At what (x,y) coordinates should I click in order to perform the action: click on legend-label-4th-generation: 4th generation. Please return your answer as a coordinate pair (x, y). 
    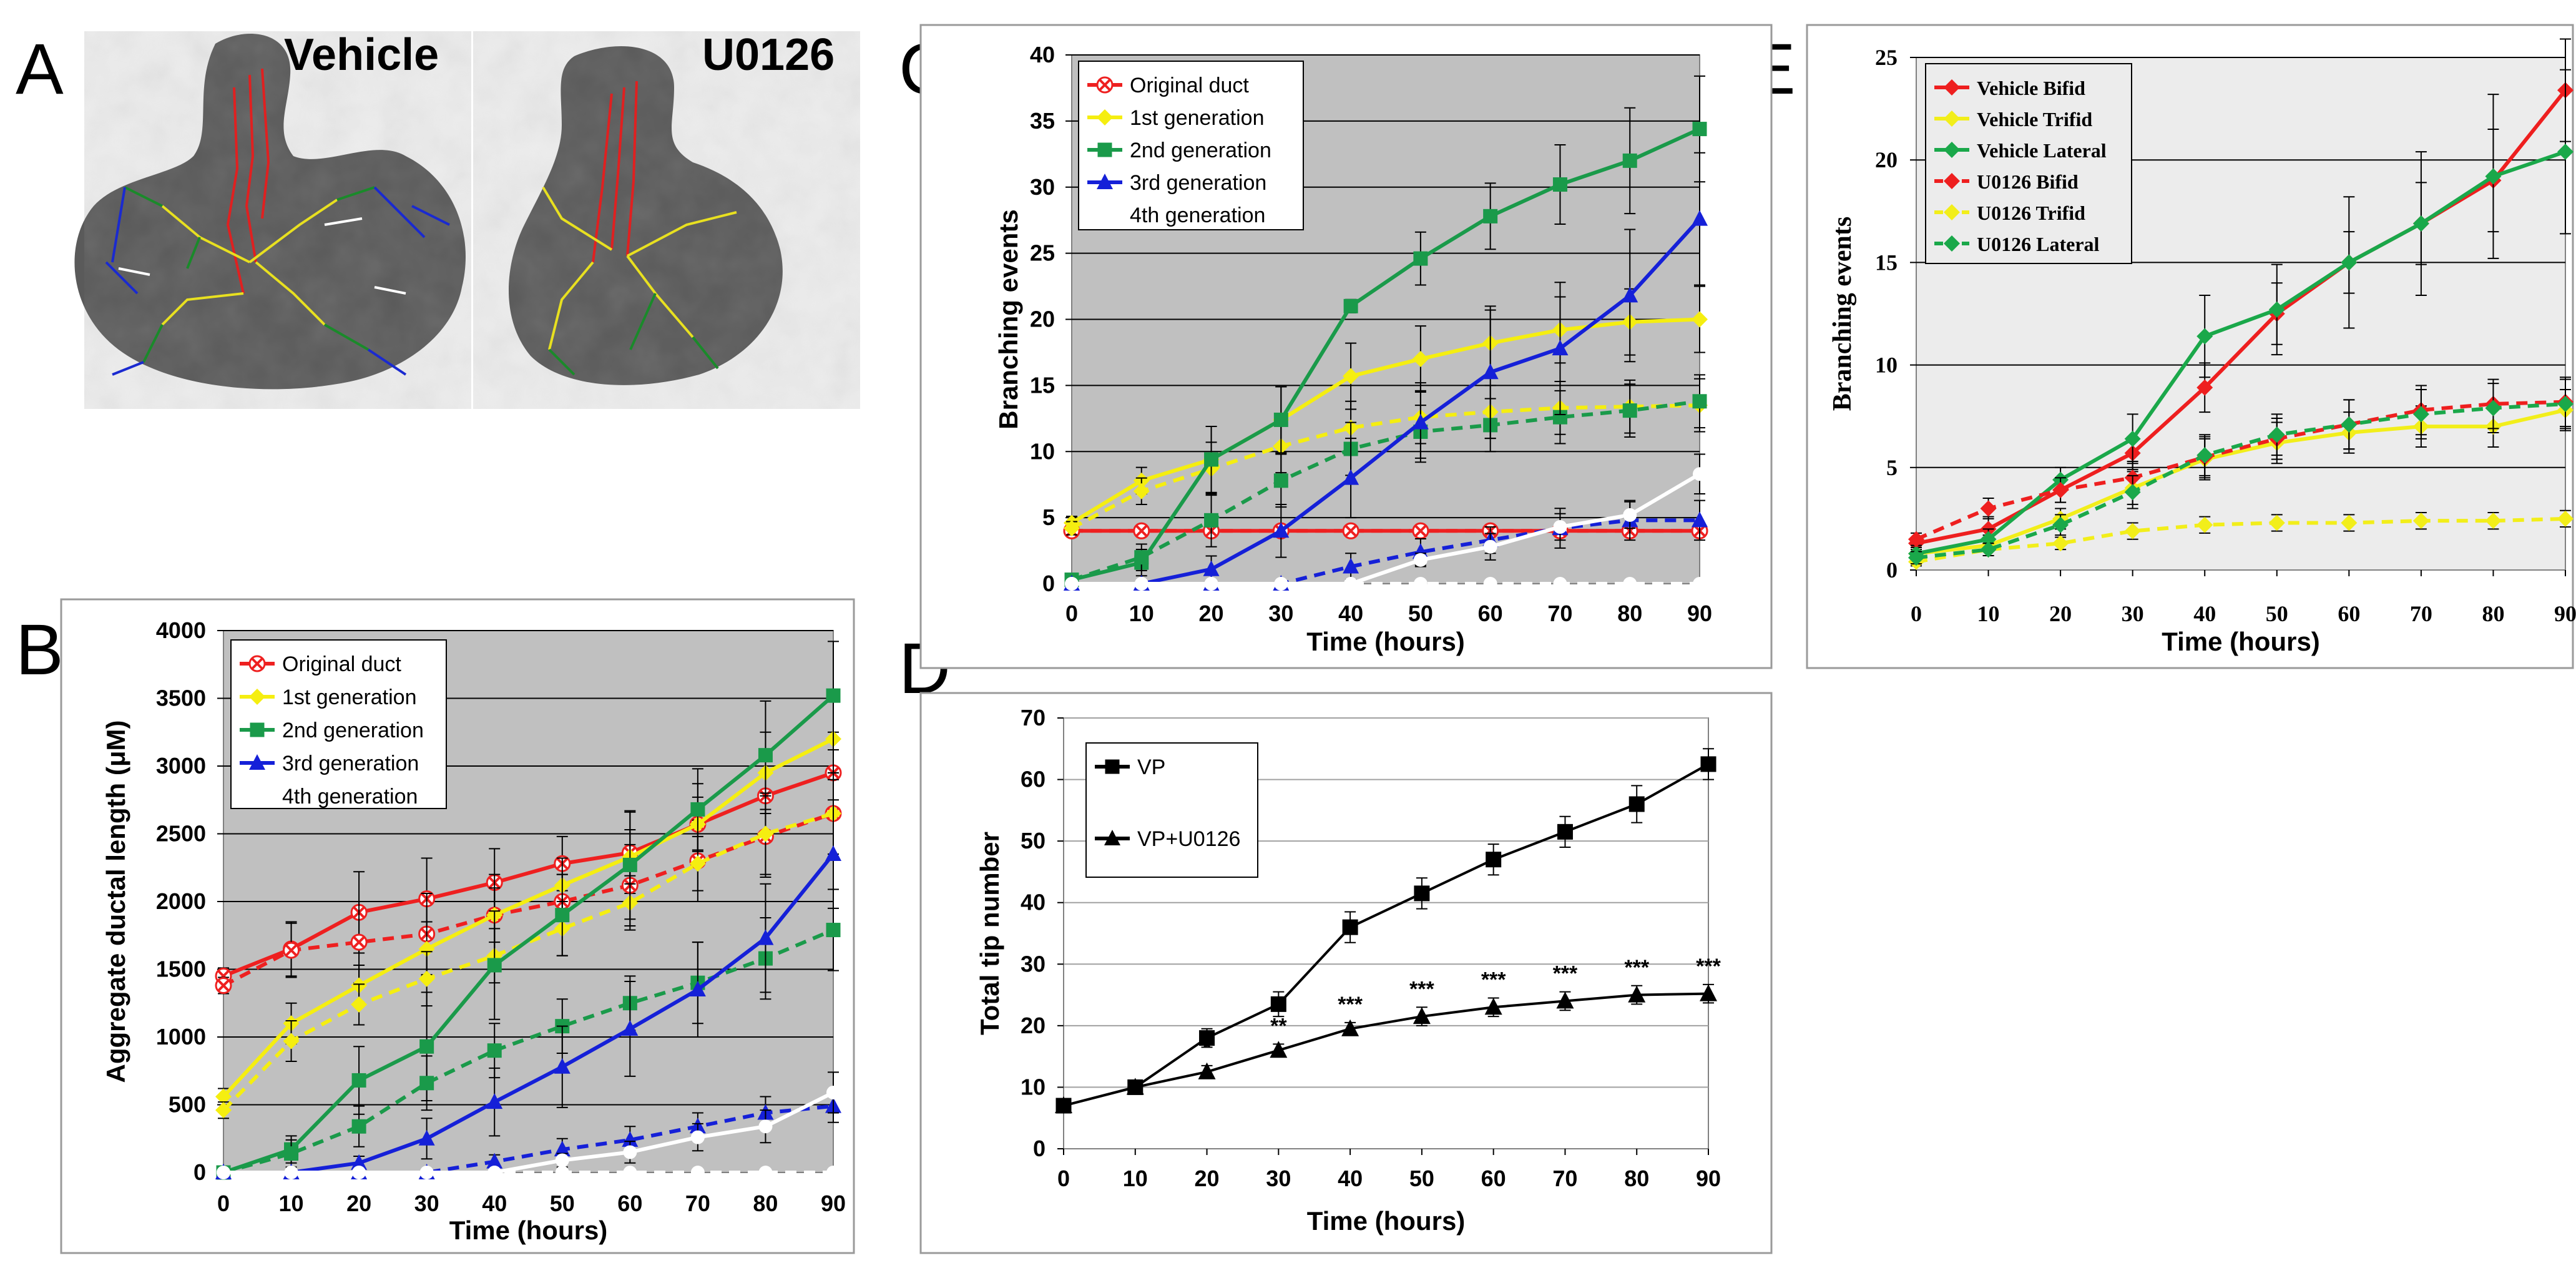
    Looking at the image, I should click on (350, 797).